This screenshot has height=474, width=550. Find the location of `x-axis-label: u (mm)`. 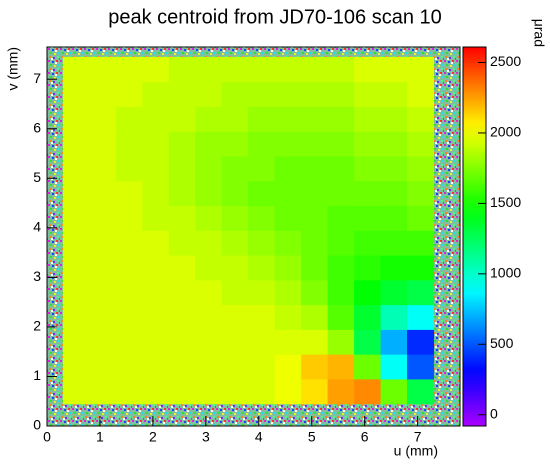

x-axis-label: u (mm) is located at coordinates (416, 451).